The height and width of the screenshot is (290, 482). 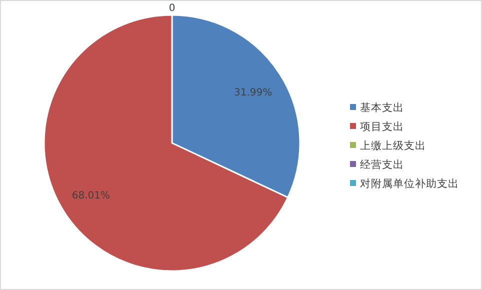 I want to click on legend-label: 上缴上级支出, so click(x=393, y=145).